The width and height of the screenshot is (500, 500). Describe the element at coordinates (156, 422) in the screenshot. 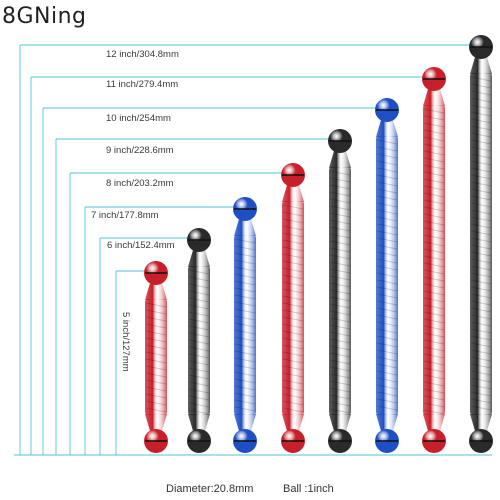

I see `arm-neck-bottom-5in` at that location.